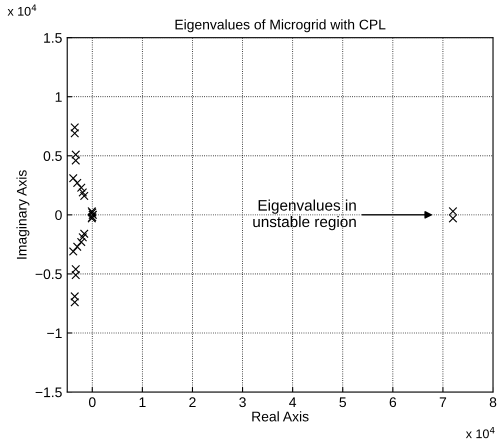 The height and width of the screenshot is (443, 498). Describe the element at coordinates (54, 333) in the screenshot. I see `y-tick-label: −1` at that location.